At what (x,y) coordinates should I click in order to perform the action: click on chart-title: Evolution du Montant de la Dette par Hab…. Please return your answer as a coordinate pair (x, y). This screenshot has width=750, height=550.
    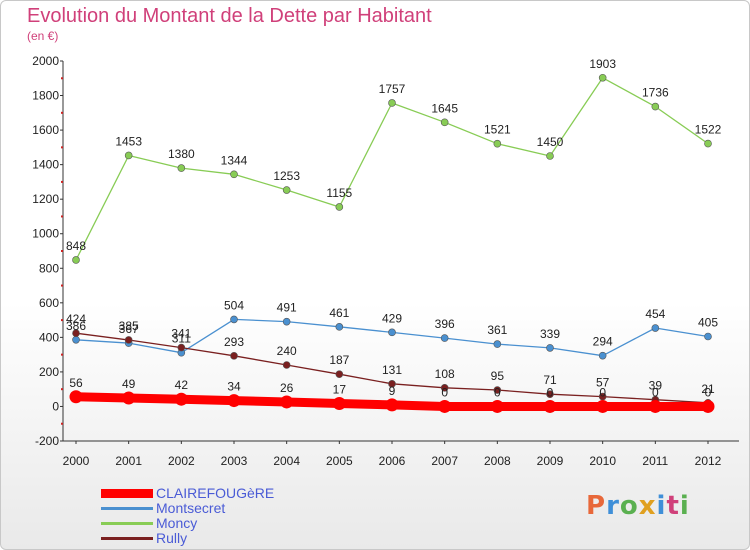
    Looking at the image, I should click on (229, 16).